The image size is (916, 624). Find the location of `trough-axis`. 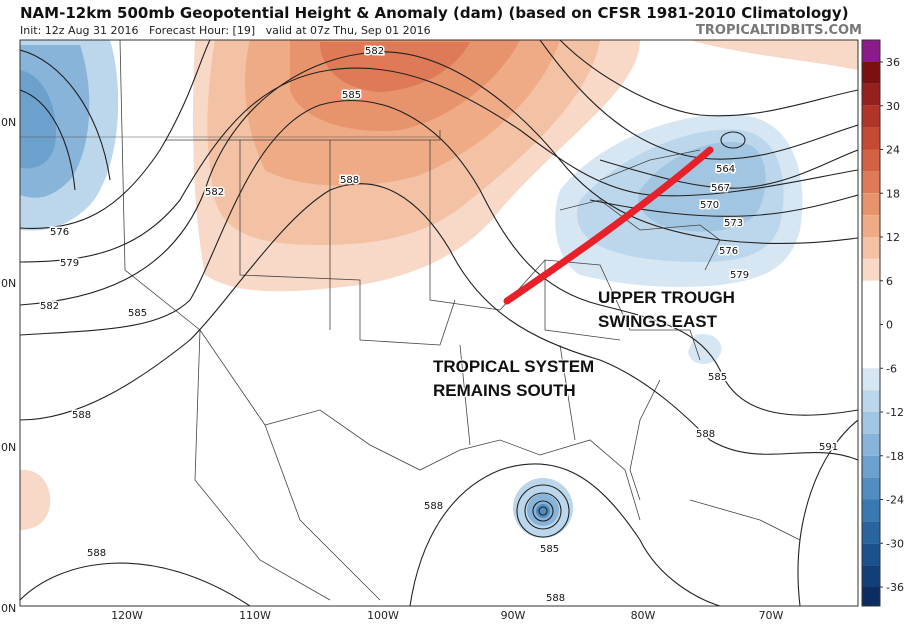

trough-axis is located at coordinates (608, 225).